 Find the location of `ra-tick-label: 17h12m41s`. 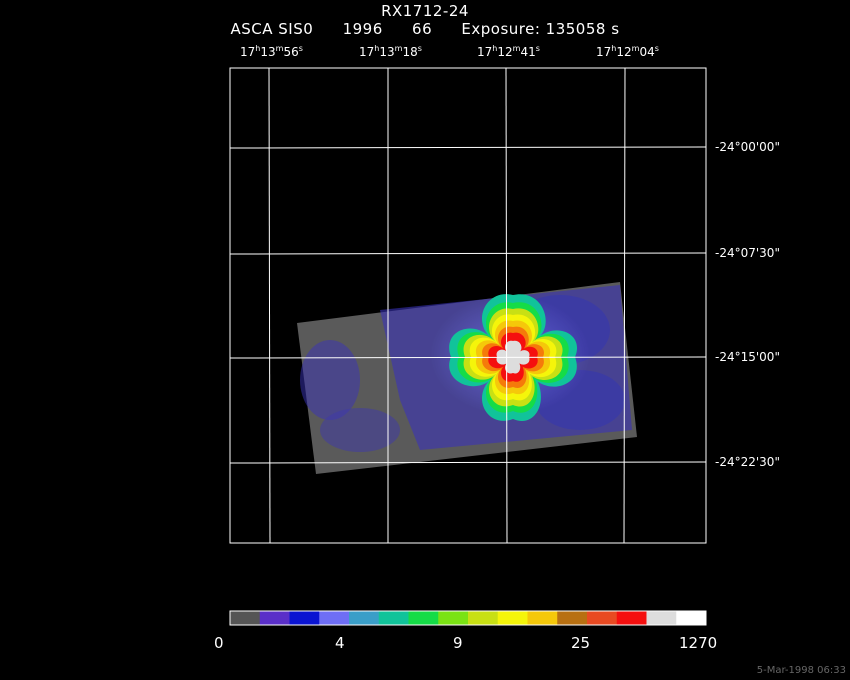

ra-tick-label: 17h12m41s is located at coordinates (508, 51).